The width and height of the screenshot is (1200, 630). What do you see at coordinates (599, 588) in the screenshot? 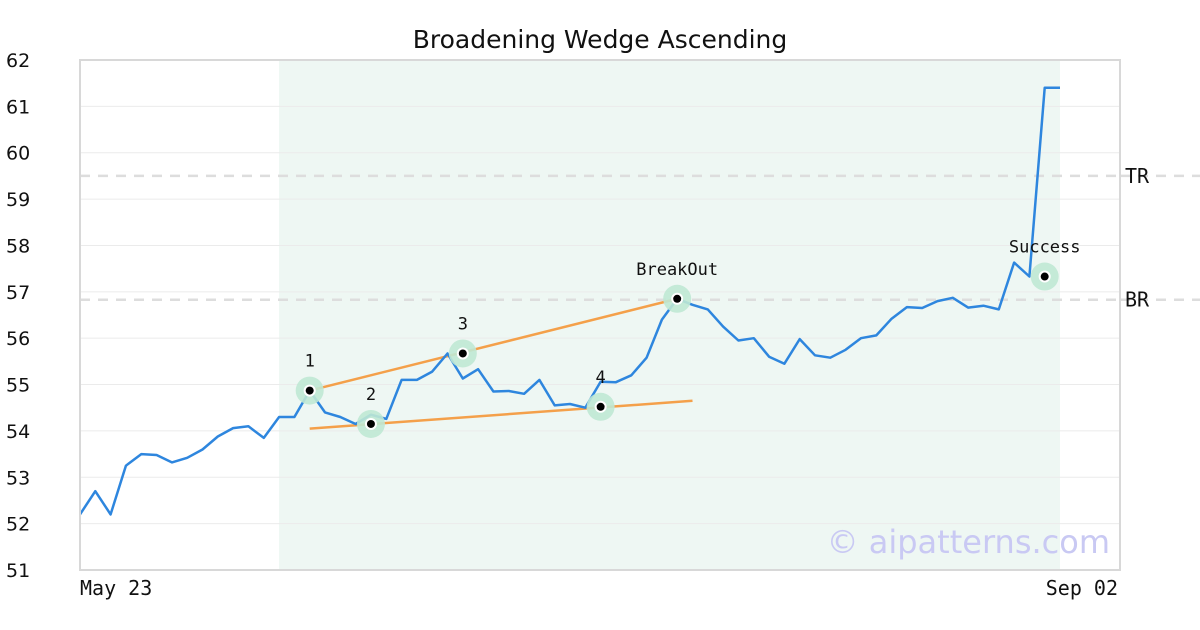
I see `x-axis-ticks: May 23 Sep 02` at bounding box center [599, 588].